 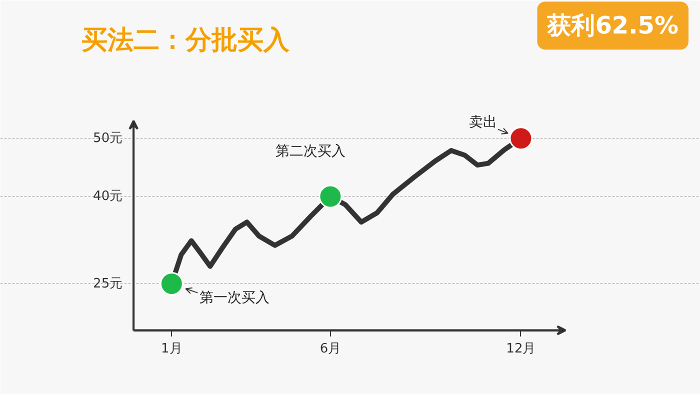 I want to click on annotation: 卖出, so click(x=482, y=122).